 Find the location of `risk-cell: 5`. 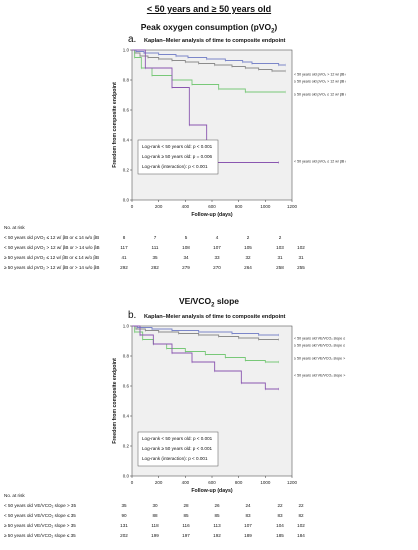

risk-cell: 5 is located at coordinates (186, 237).